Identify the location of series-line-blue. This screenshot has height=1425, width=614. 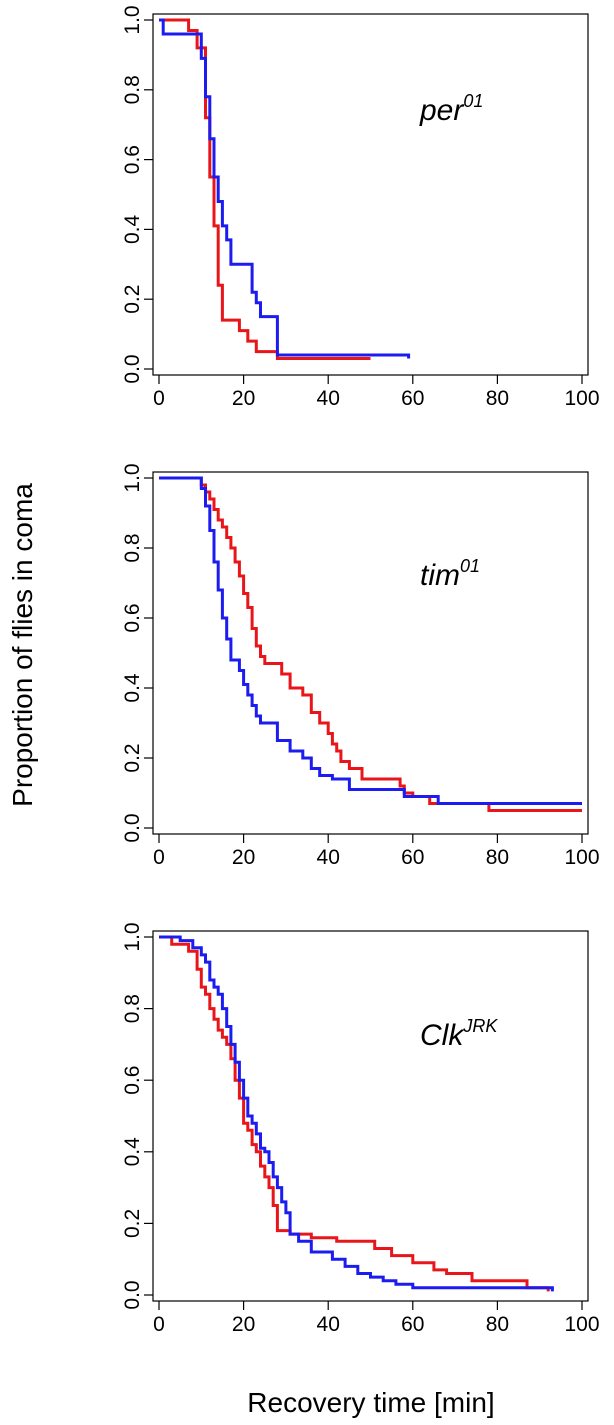
(285, 188).